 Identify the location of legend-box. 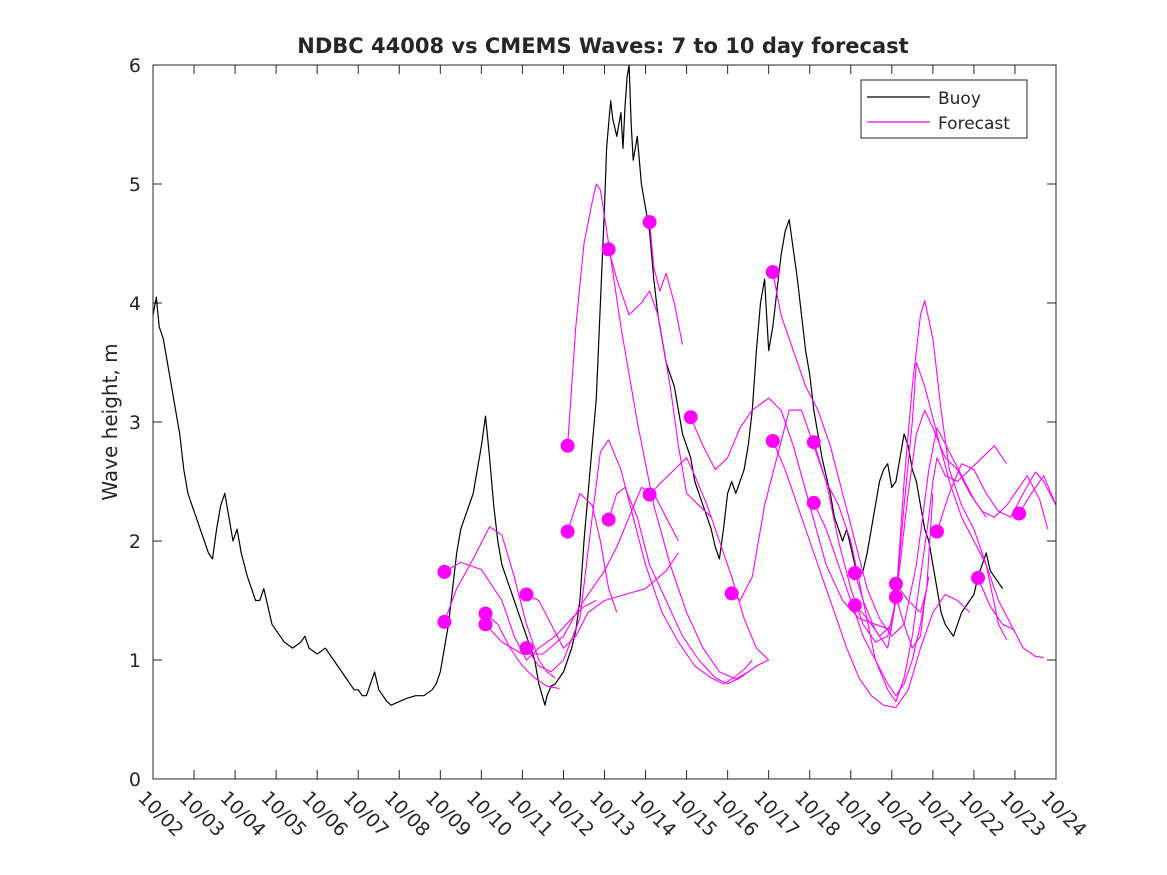
(944, 109).